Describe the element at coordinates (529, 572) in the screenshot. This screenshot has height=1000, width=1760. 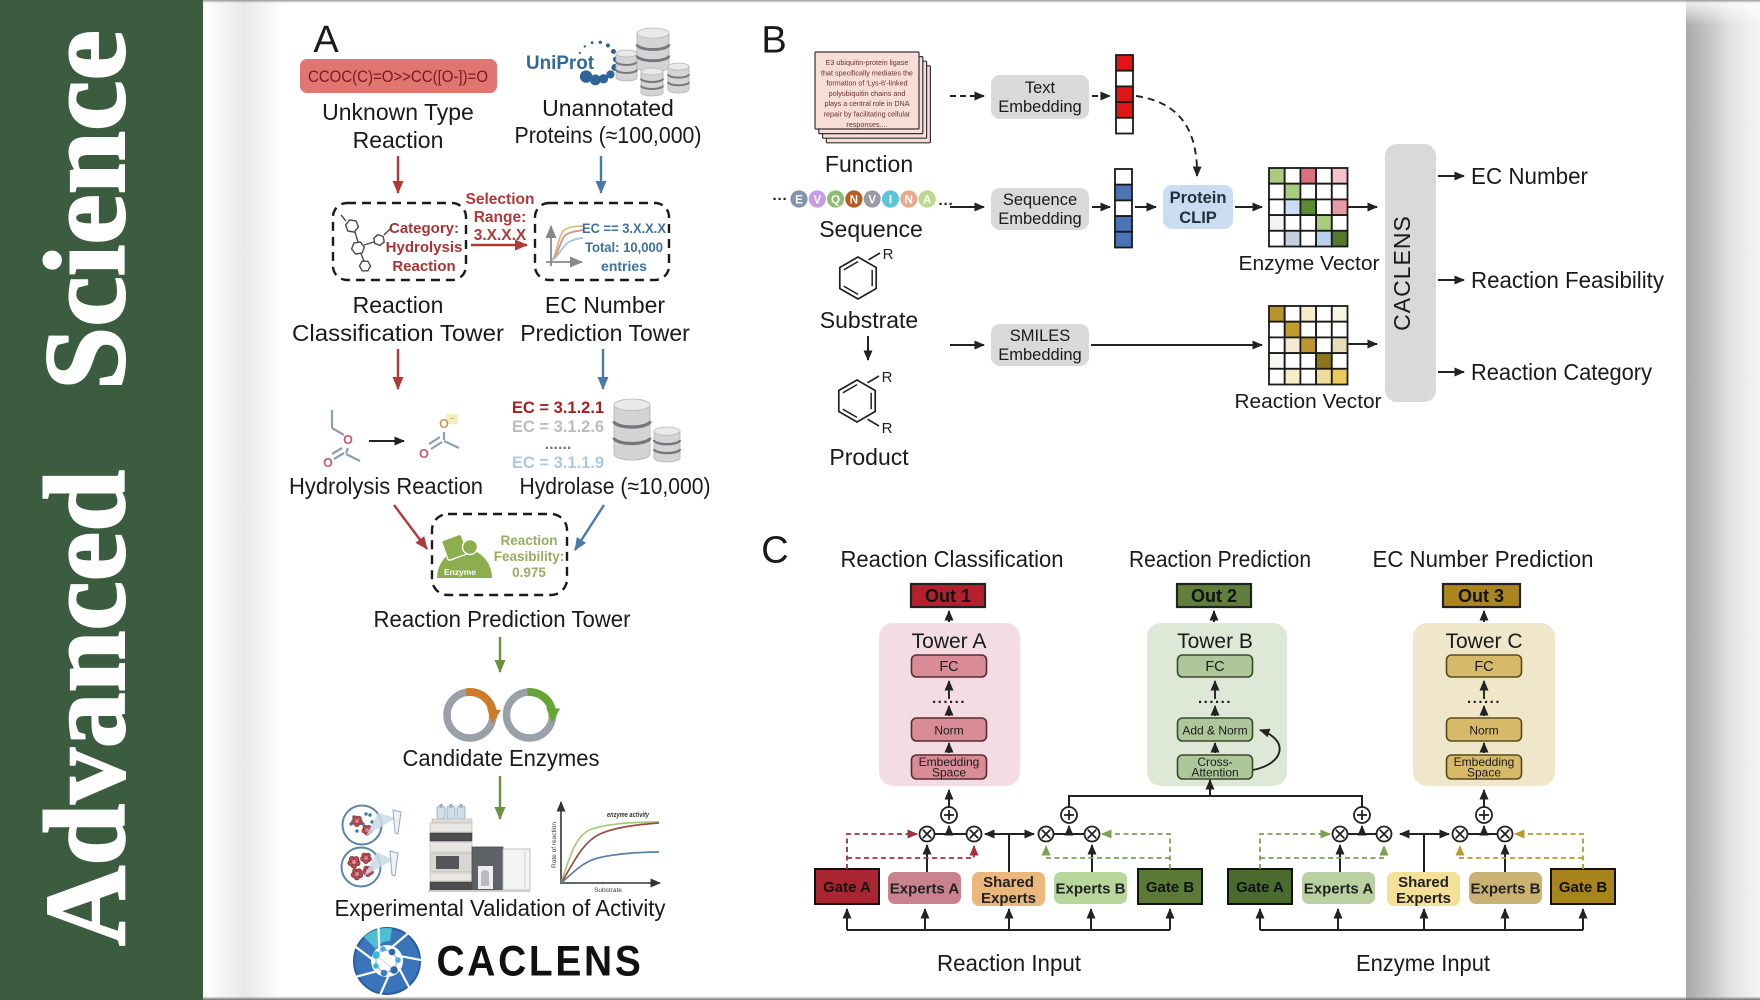
I see `svg-text: 0.975` at that location.